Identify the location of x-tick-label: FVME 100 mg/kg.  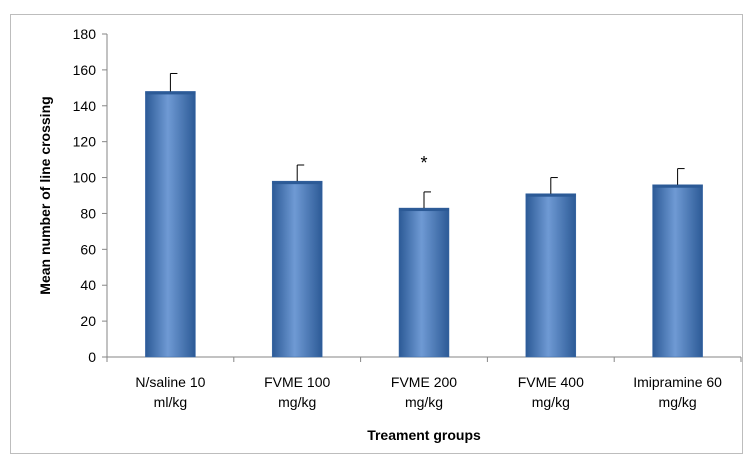
(297, 392).